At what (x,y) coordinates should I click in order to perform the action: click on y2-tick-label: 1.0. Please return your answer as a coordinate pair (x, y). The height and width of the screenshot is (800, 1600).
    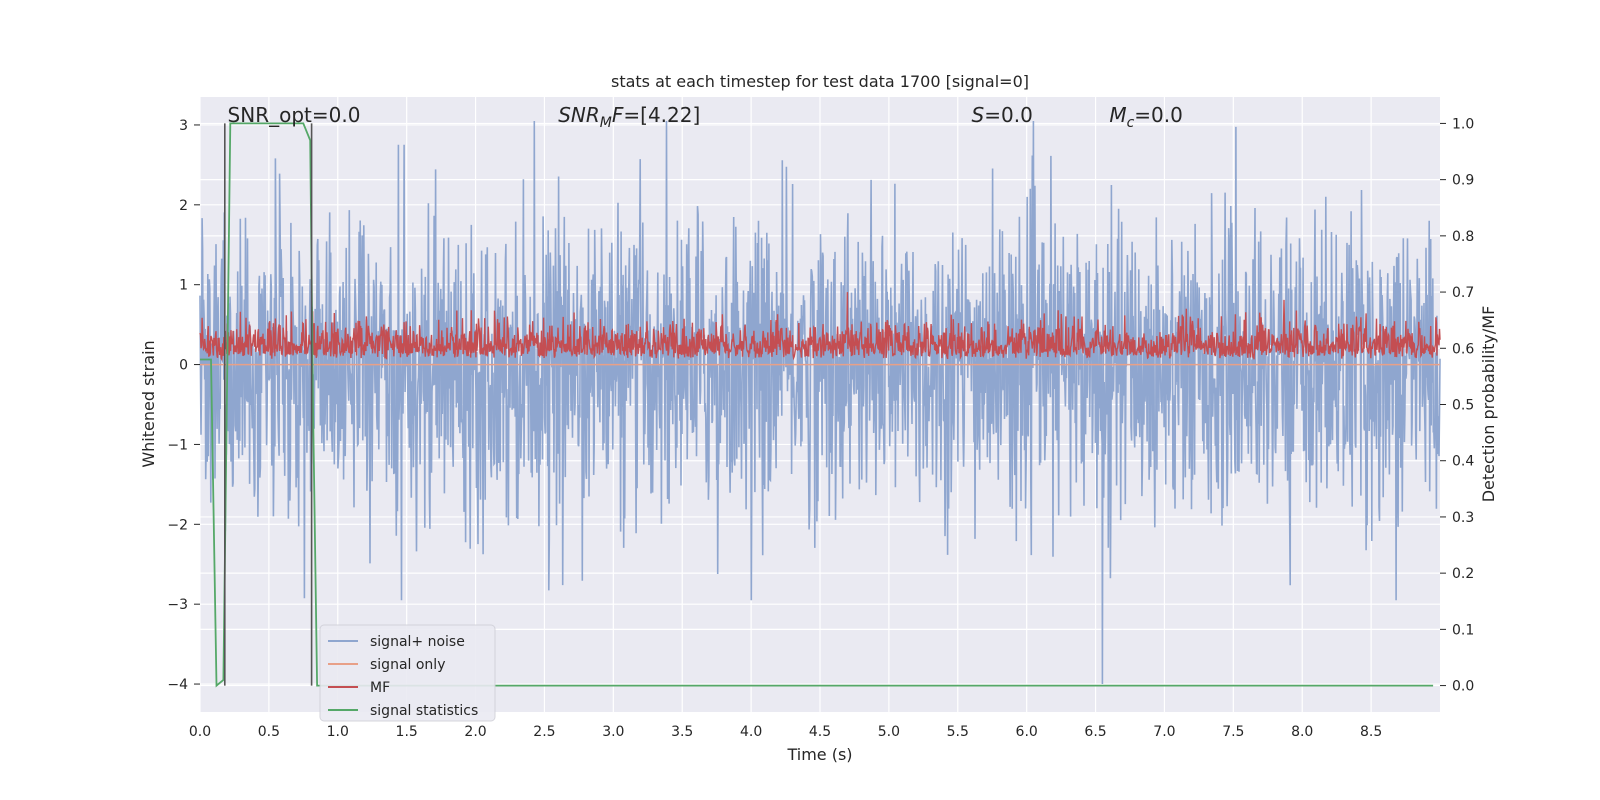
    Looking at the image, I should click on (1463, 124).